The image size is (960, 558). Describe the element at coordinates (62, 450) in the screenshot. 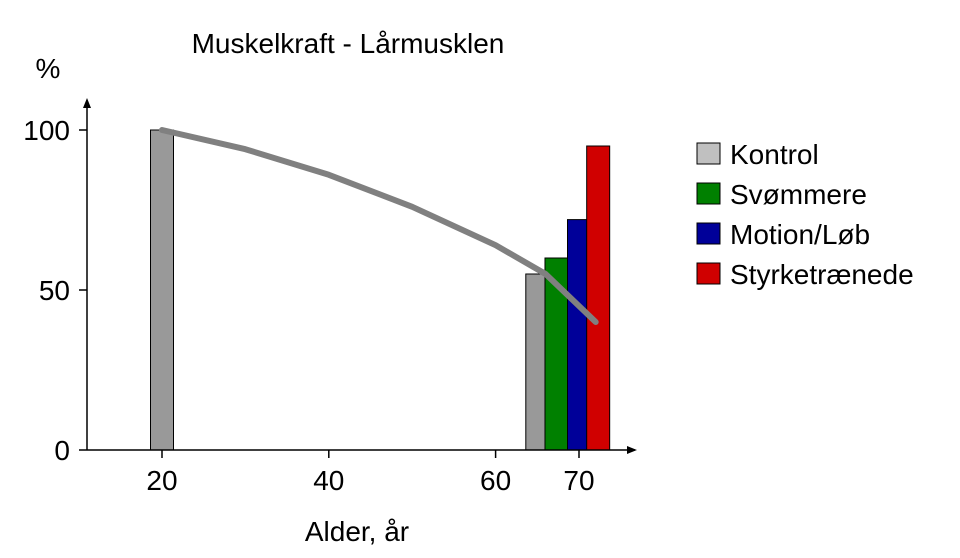

I see `y-tick-label-0: 0` at that location.